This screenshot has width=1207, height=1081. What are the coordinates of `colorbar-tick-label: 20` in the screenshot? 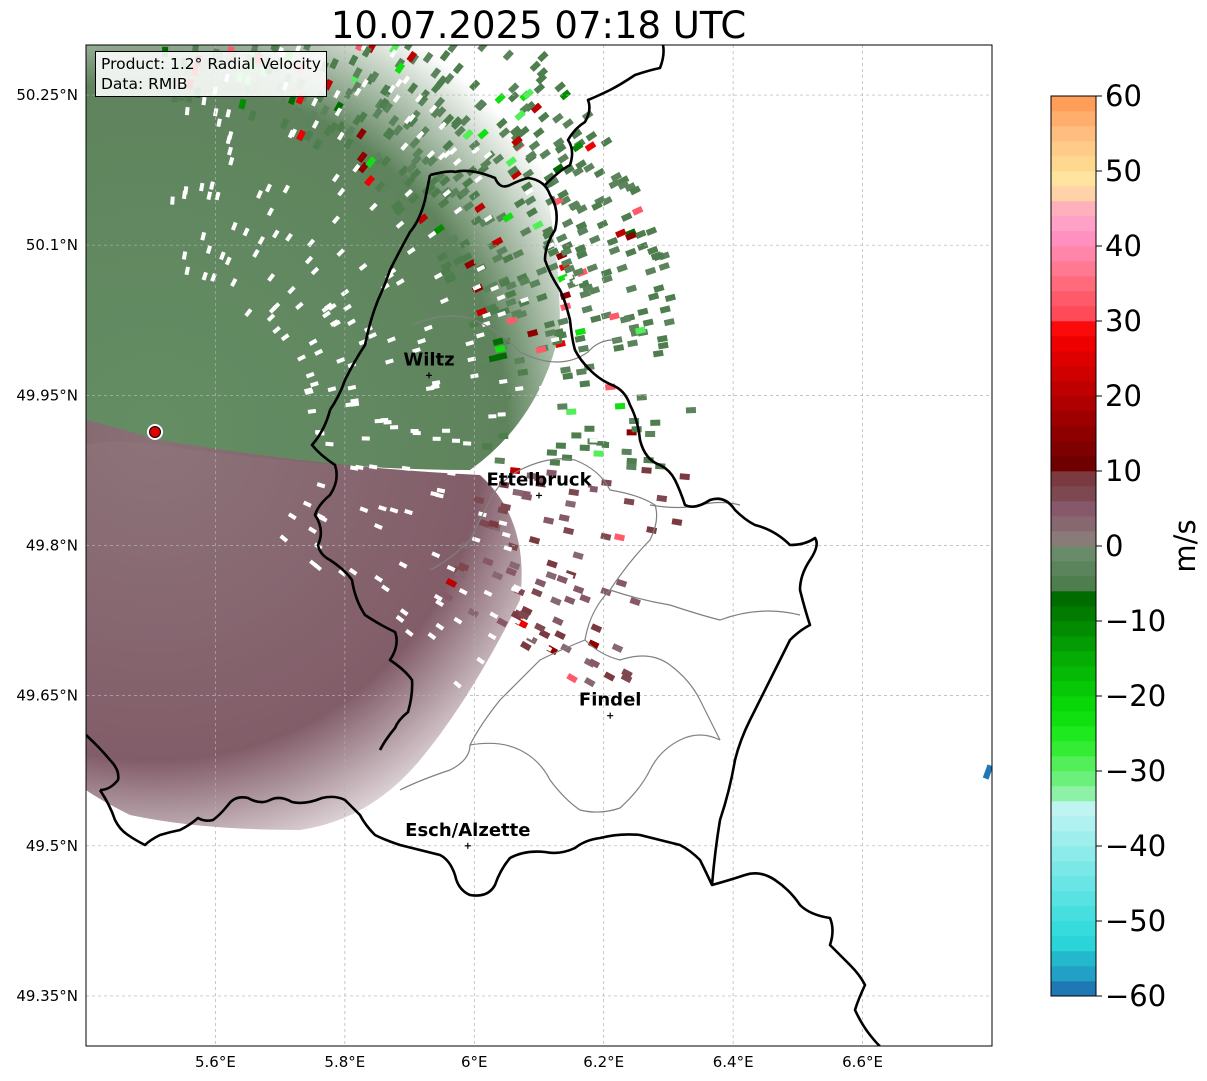 It's located at (1123, 396).